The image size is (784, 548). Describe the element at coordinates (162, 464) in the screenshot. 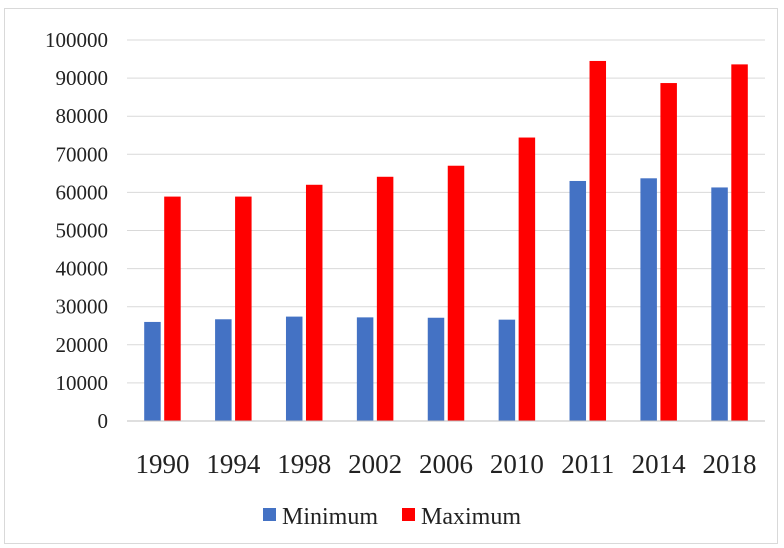

I see `x-tick-label: 1990` at that location.